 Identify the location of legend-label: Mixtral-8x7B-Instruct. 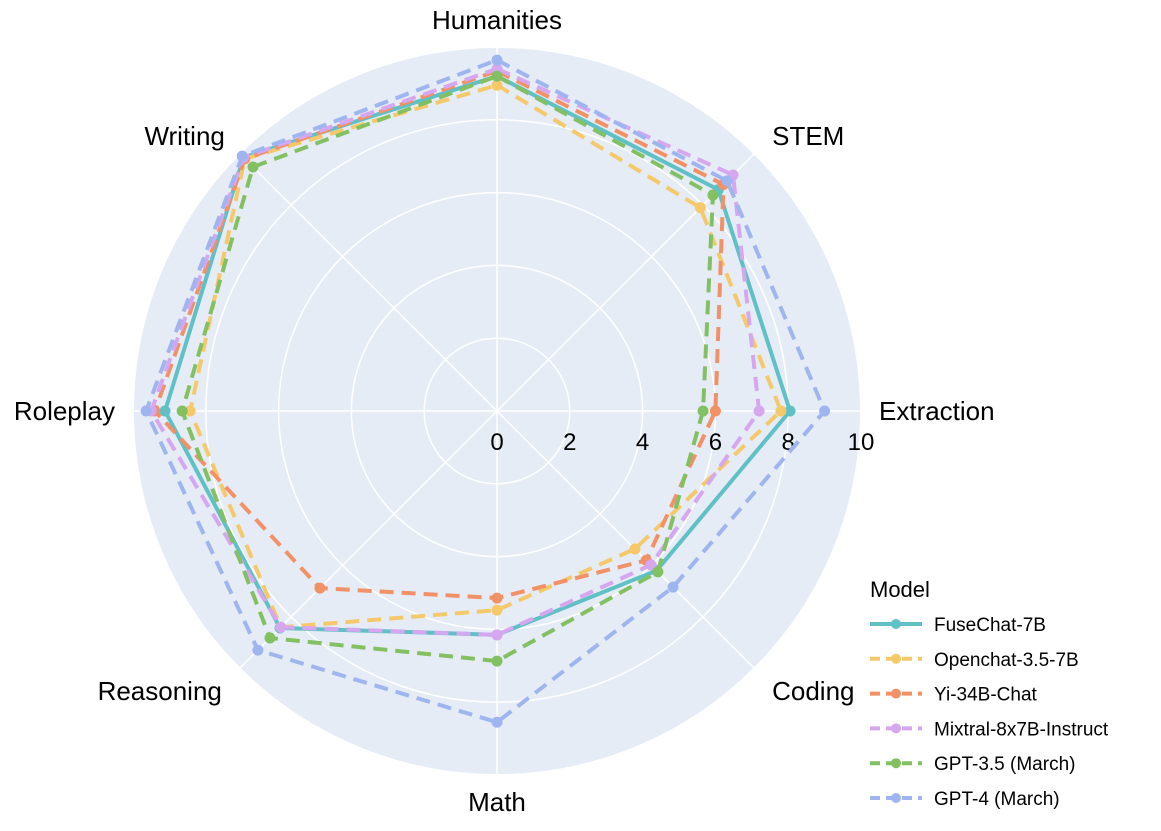
(1021, 729).